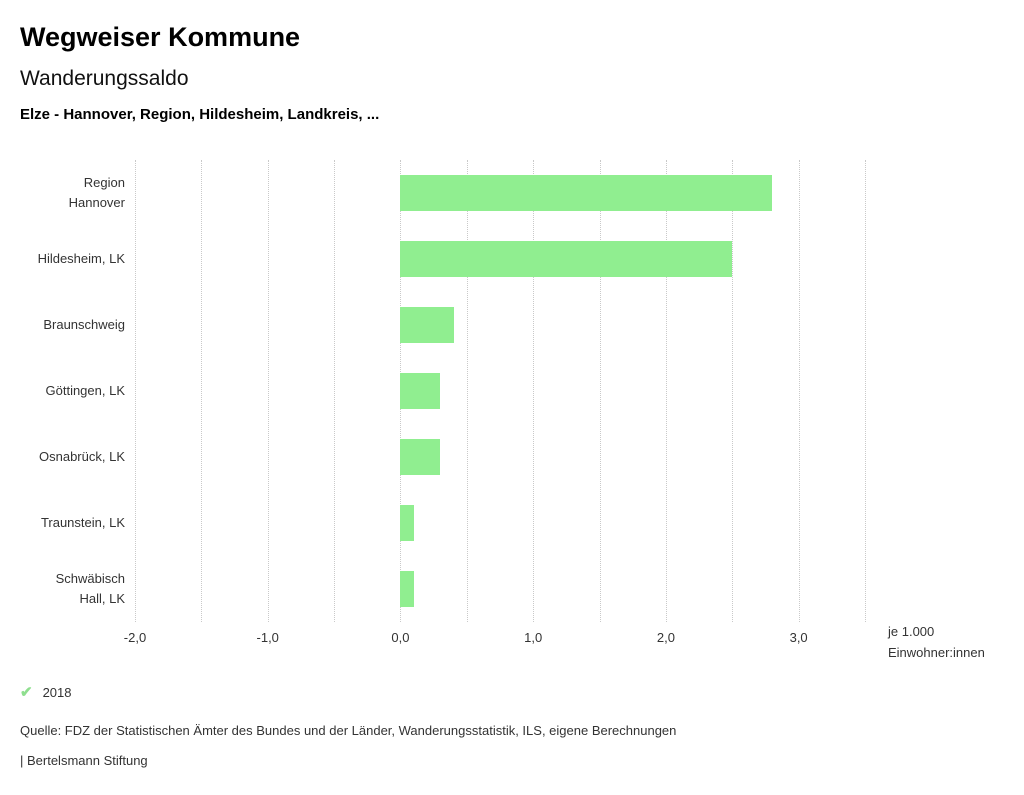  Describe the element at coordinates (936, 643) in the screenshot. I see `axis-unit-label: je 1.000 Einwohner:innen` at that location.